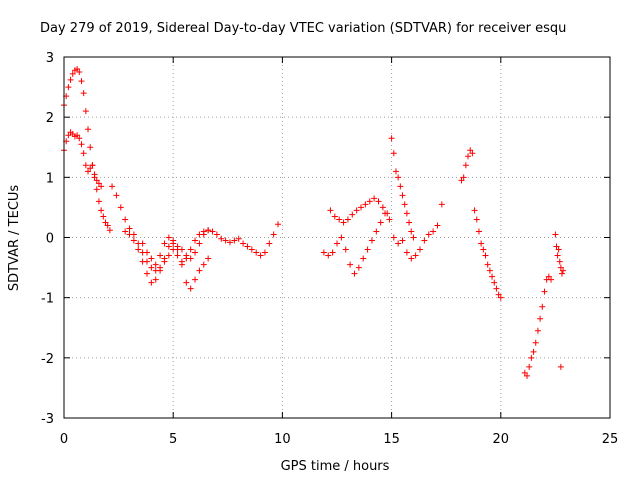 The image size is (640, 480). What do you see at coordinates (87, 150) in the screenshot?
I see `series-track-a` at bounding box center [87, 150].